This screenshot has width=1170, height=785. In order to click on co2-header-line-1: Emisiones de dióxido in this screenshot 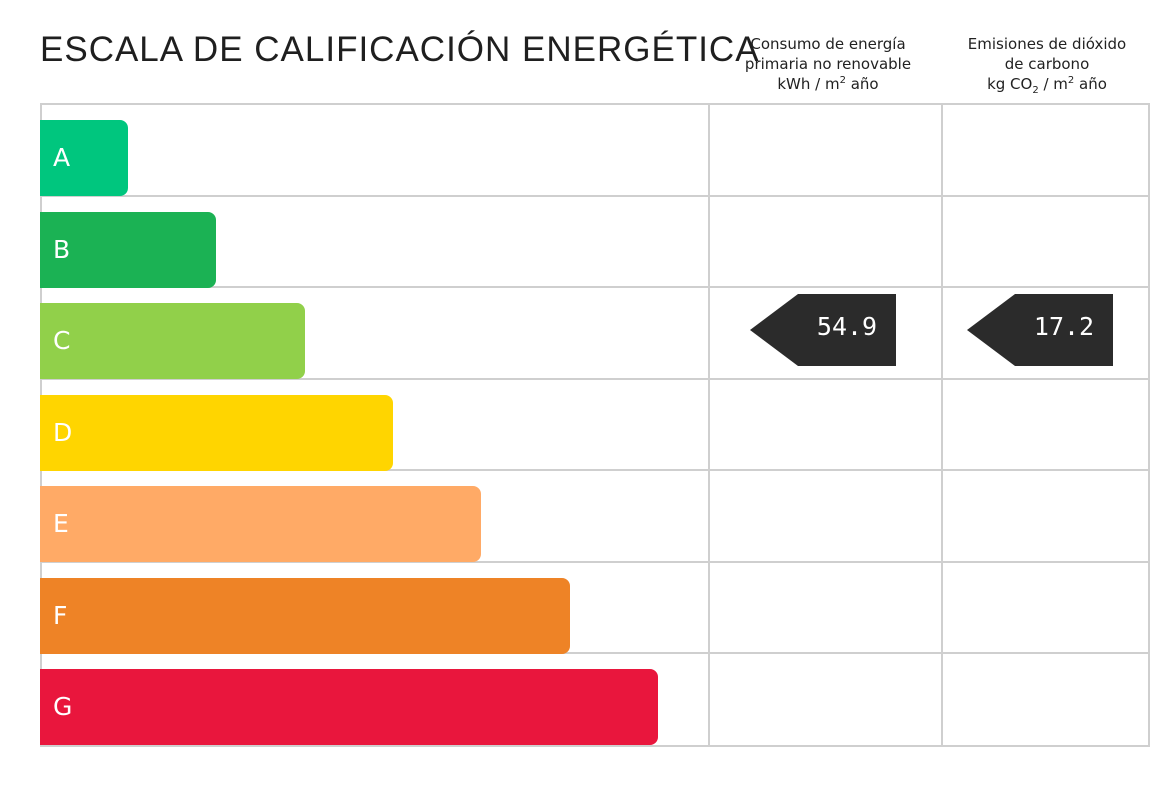, I will do `click(1047, 44)`.